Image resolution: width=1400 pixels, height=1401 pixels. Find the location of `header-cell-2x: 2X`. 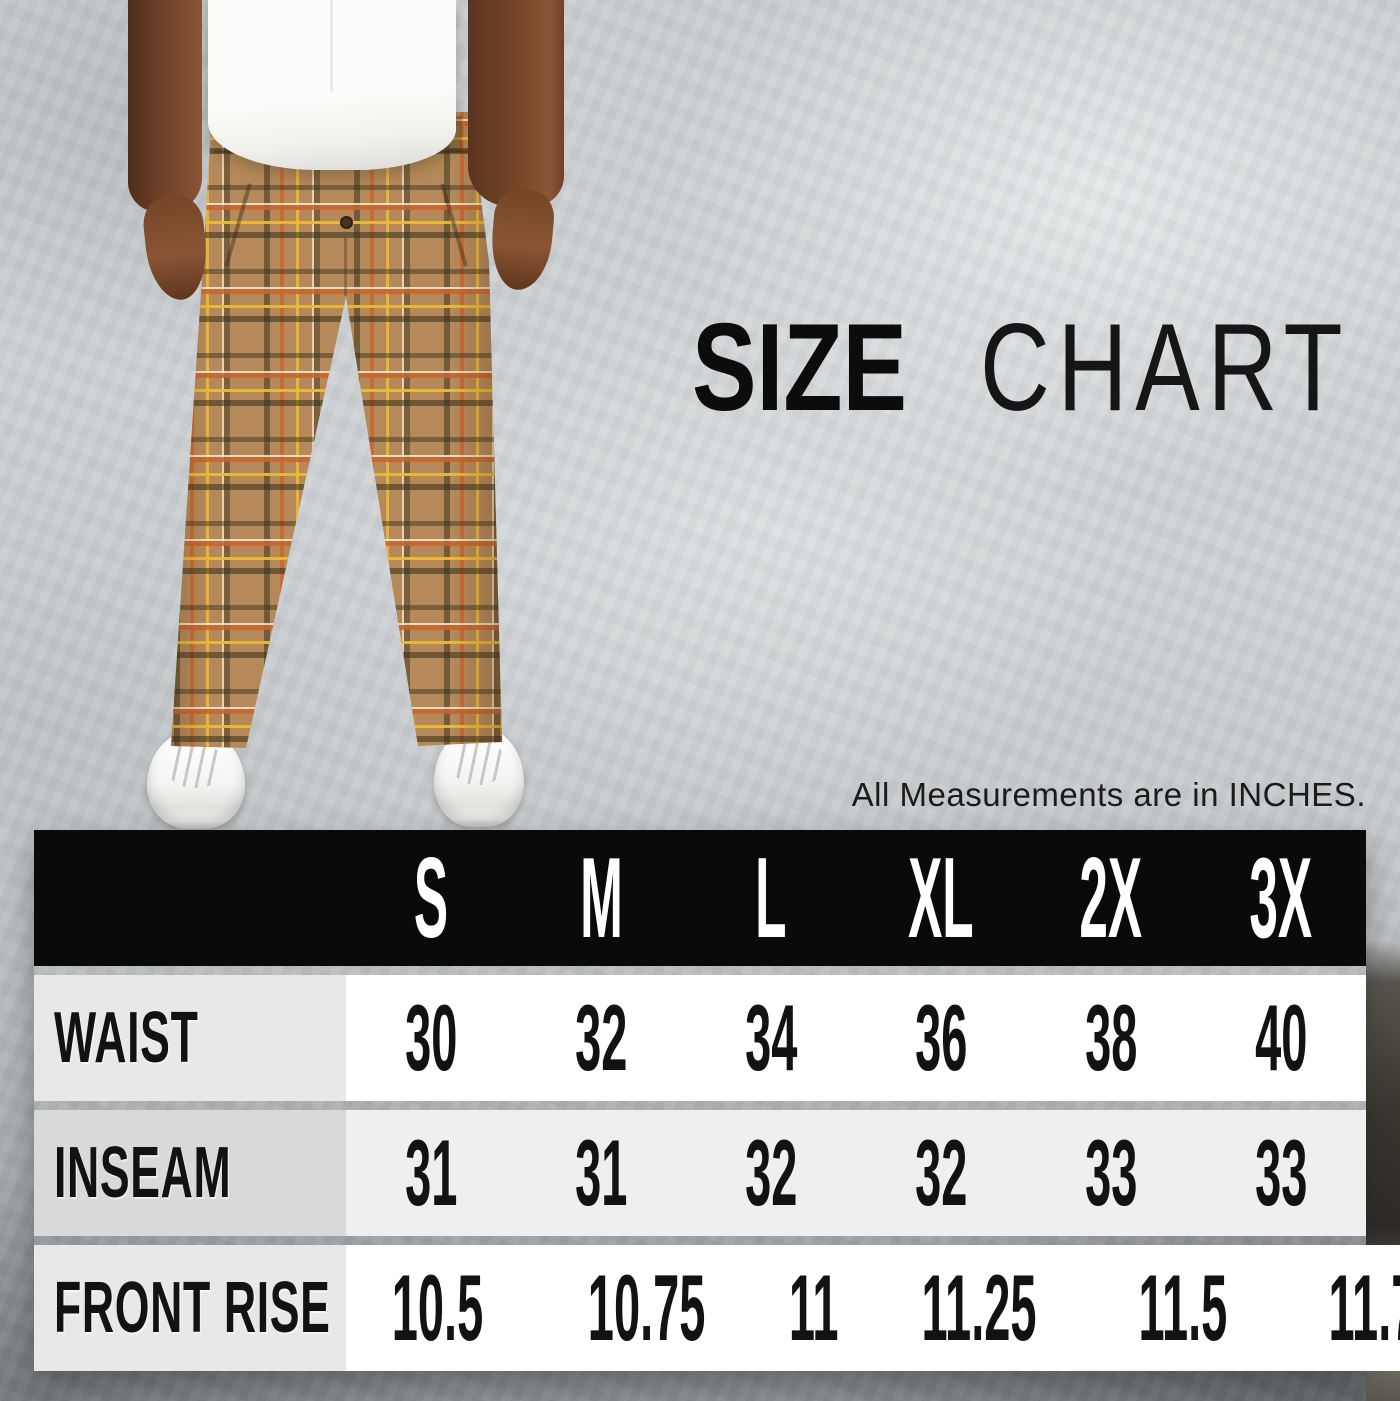

header-cell-2x: 2X is located at coordinates (1111, 898).